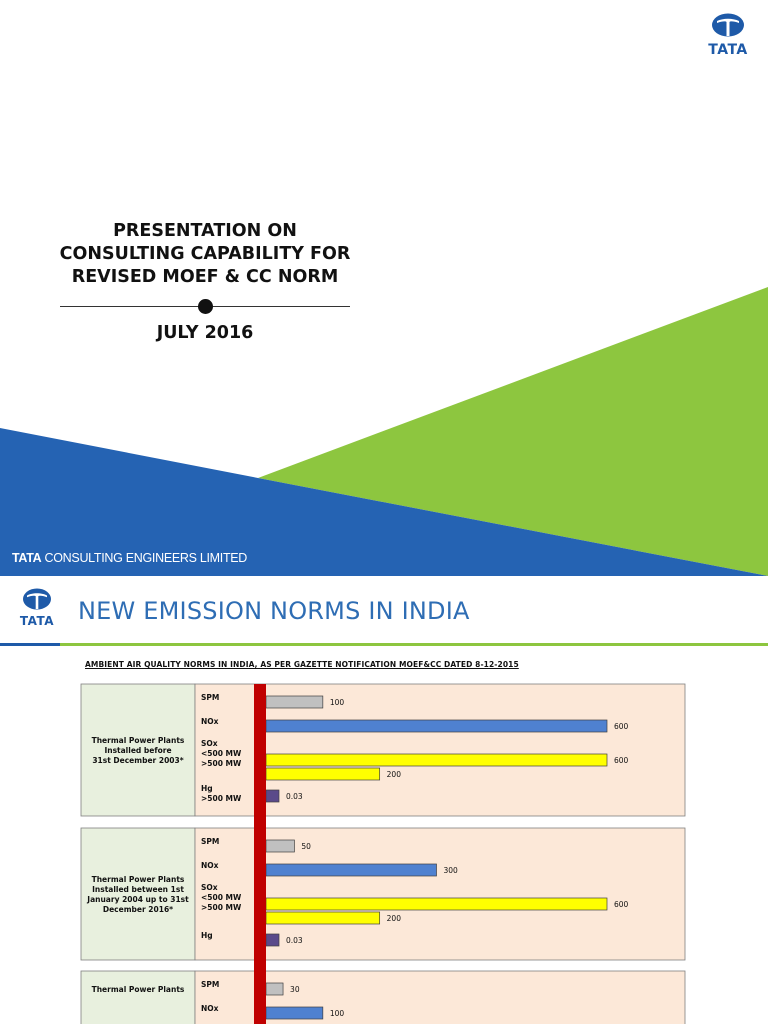  I want to click on data-label: 300, so click(451, 870).